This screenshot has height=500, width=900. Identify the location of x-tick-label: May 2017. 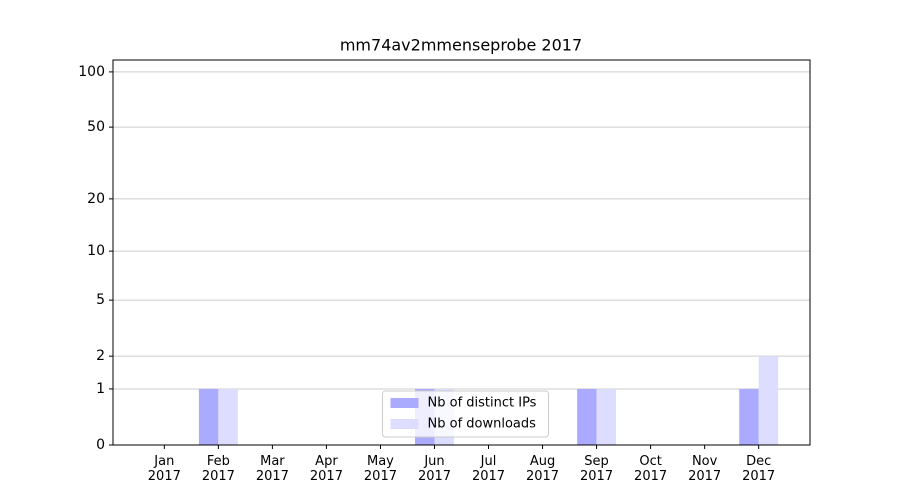
(380, 469).